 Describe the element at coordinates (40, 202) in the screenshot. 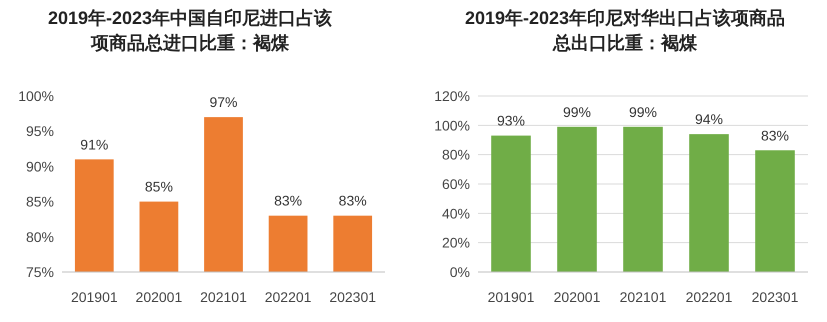

I see `y-tick-label: 85%` at that location.